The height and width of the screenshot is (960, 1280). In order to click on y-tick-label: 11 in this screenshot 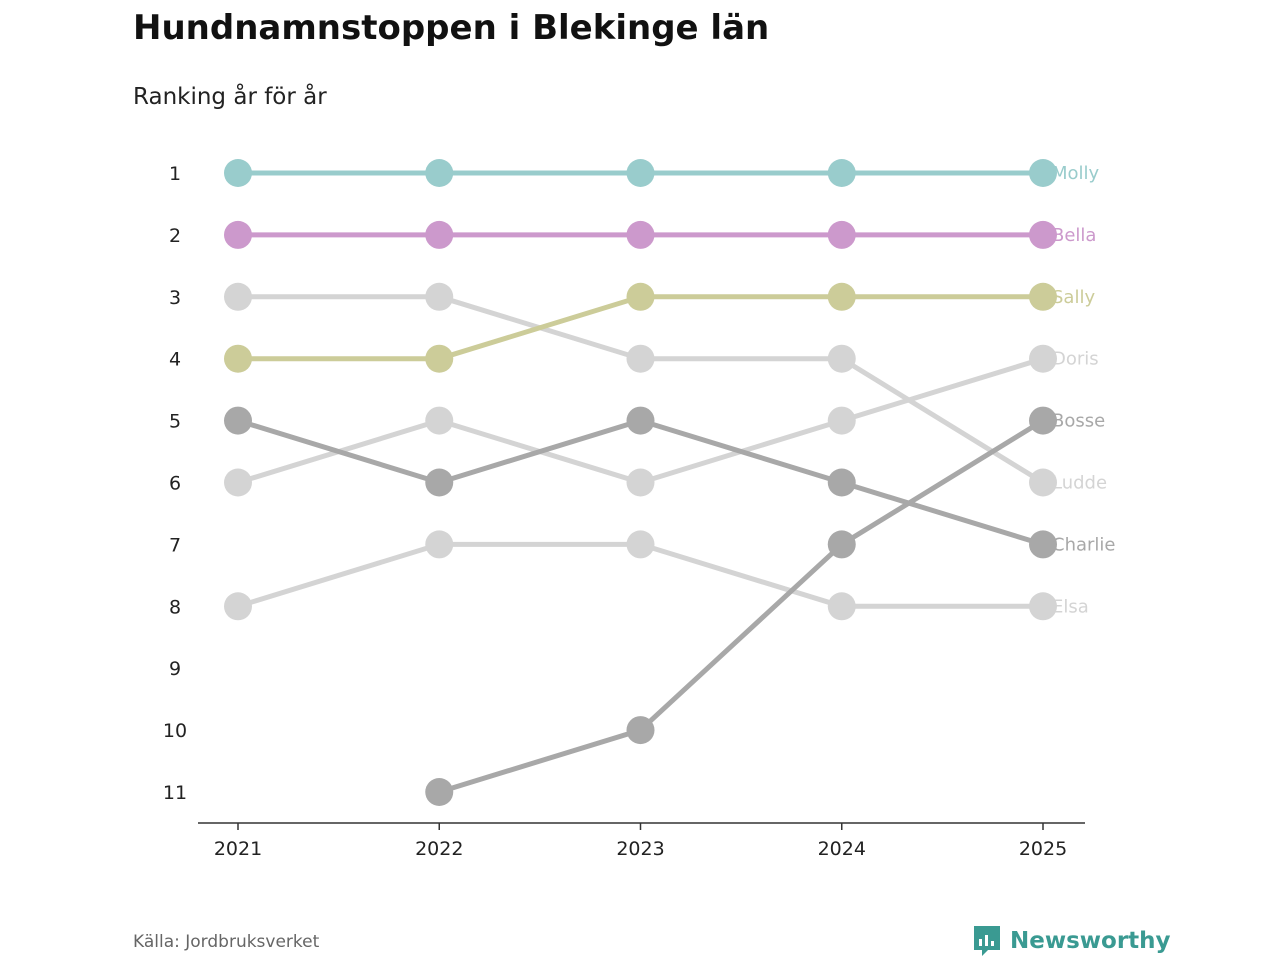, I will do `click(175, 793)`.